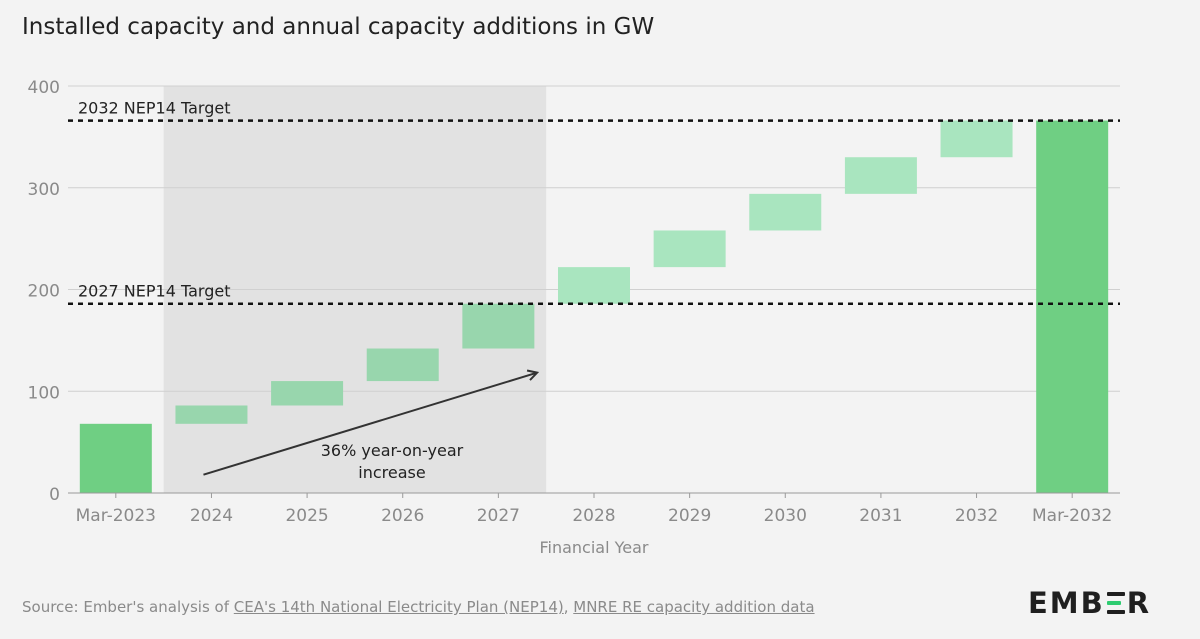  What do you see at coordinates (128, 607) in the screenshot?
I see `source-prefix: Source: Ember's analysis of` at bounding box center [128, 607].